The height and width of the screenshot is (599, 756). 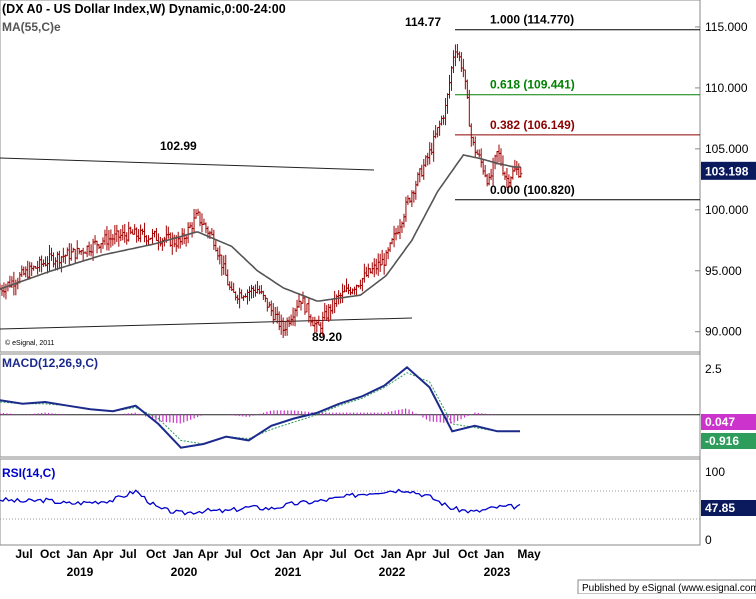 I want to click on last-price-label: 103.198, so click(x=727, y=171).